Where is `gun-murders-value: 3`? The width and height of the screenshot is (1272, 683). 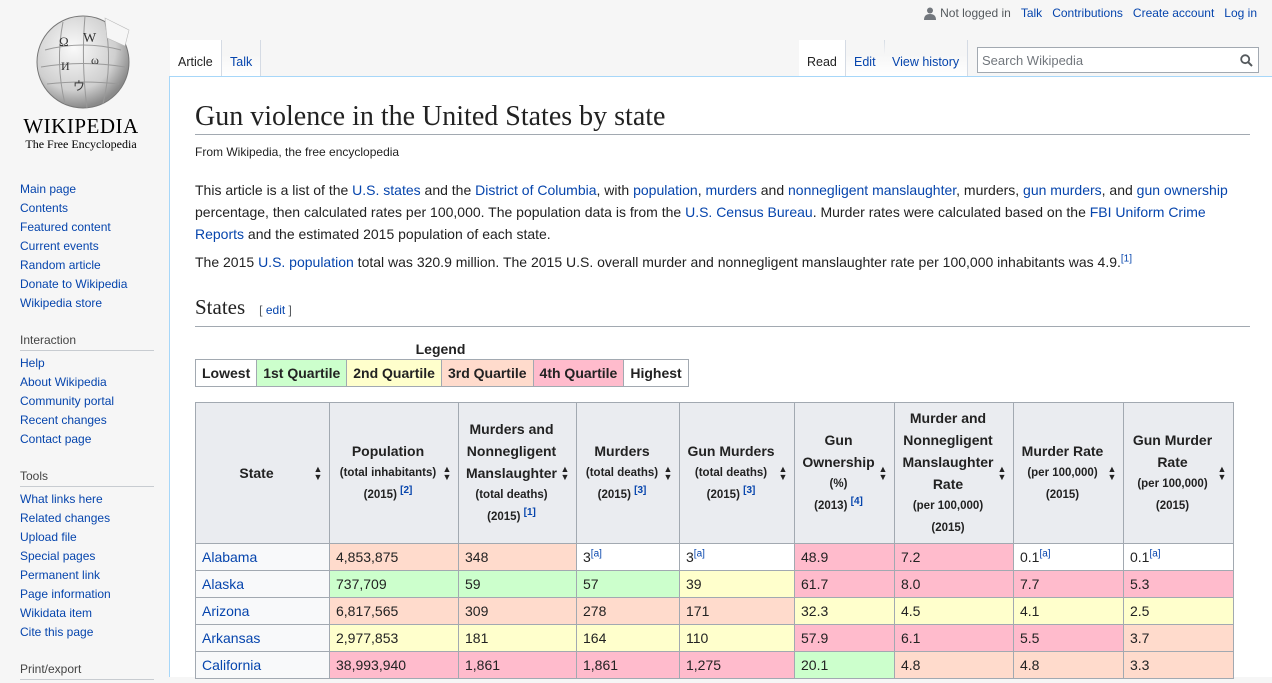
gun-murders-value: 3 is located at coordinates (690, 557).